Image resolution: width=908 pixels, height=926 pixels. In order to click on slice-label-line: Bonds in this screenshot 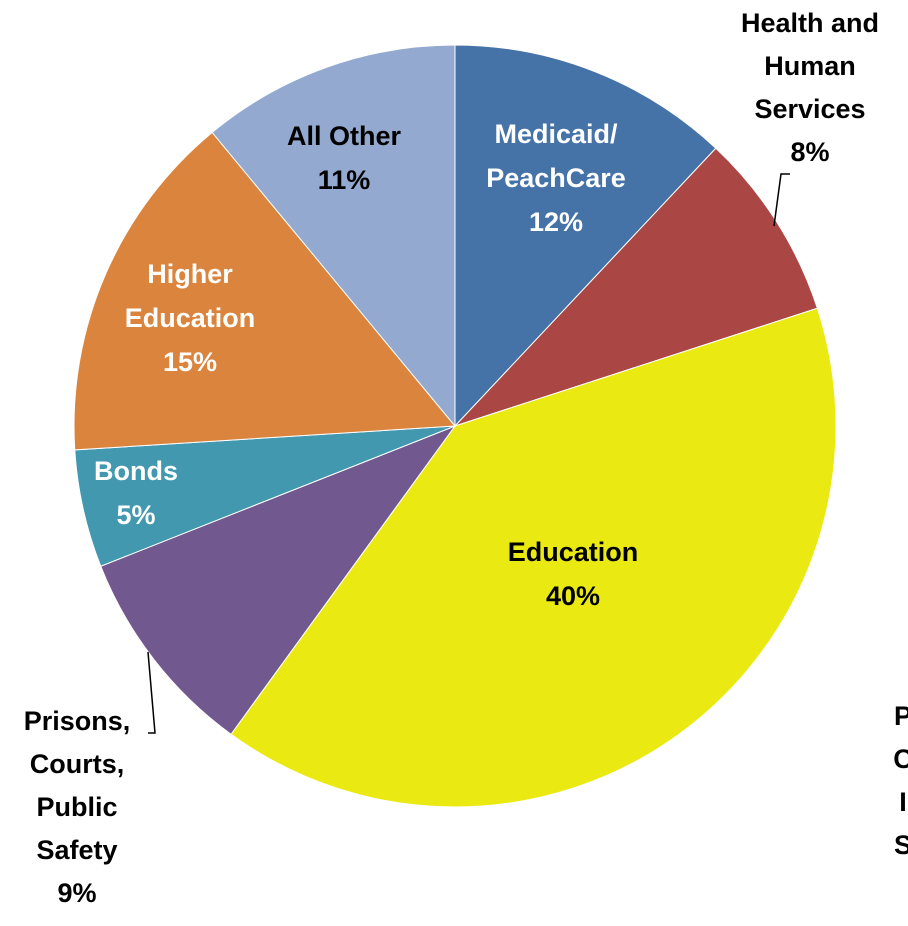, I will do `click(136, 471)`.